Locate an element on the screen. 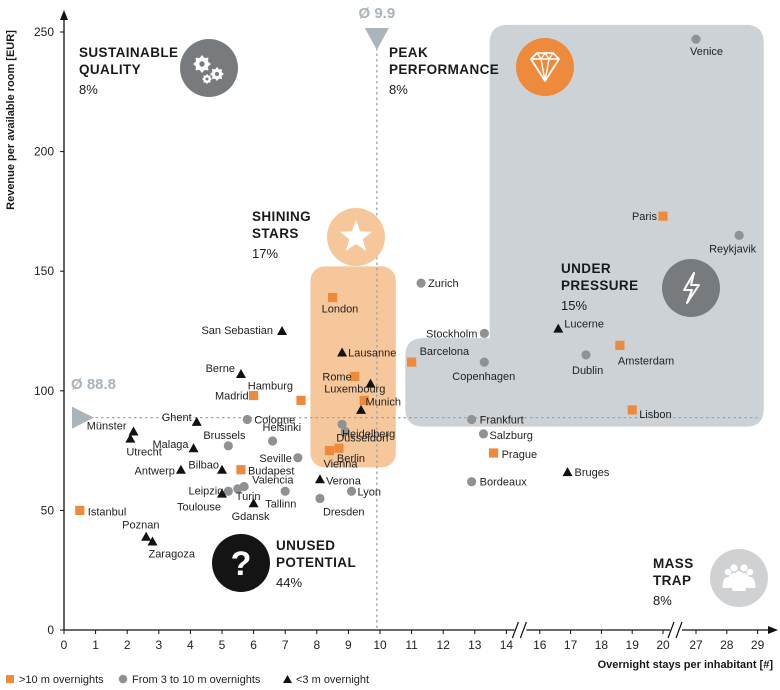 The height and width of the screenshot is (690, 780). y-tick-label: 0 is located at coordinates (50, 630).